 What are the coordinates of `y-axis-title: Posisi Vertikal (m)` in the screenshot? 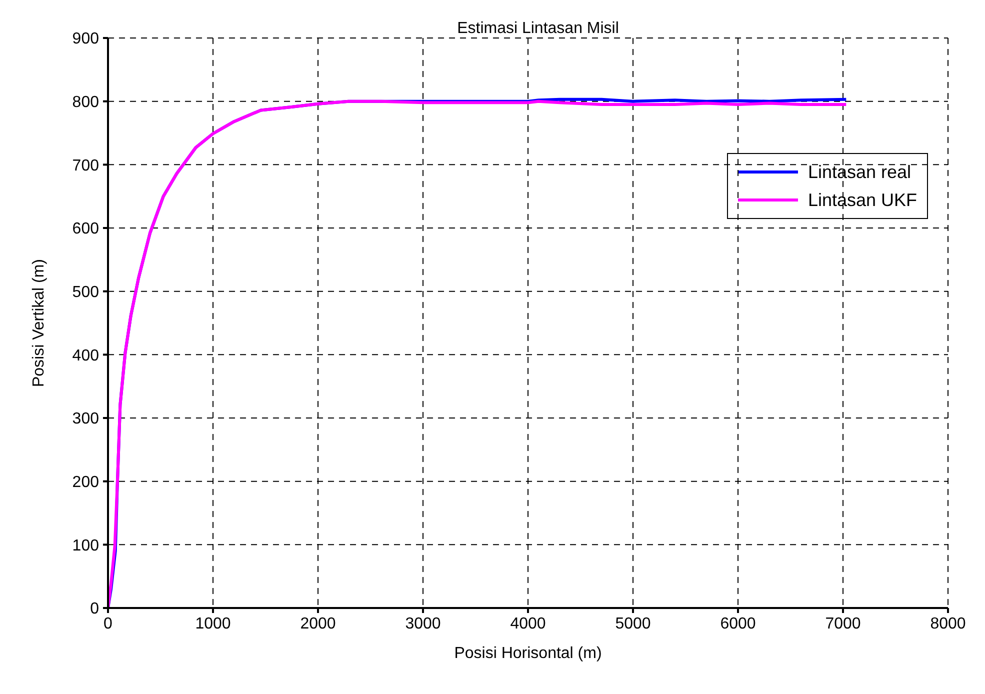 It's located at (39, 323).